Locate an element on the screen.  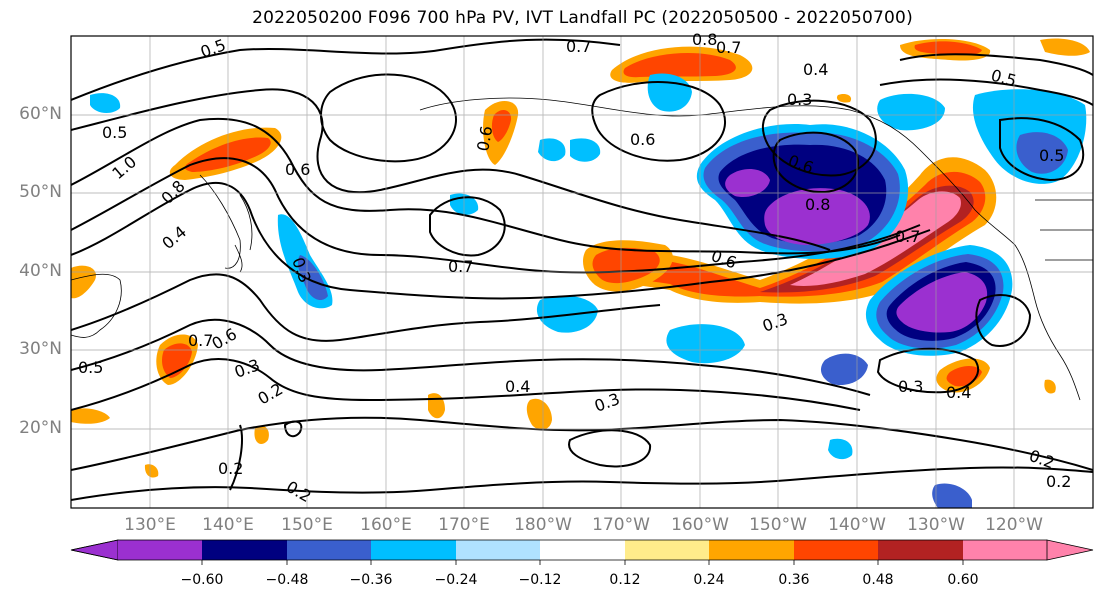
contour-label-extra: 0.2 is located at coordinates (1058, 481).